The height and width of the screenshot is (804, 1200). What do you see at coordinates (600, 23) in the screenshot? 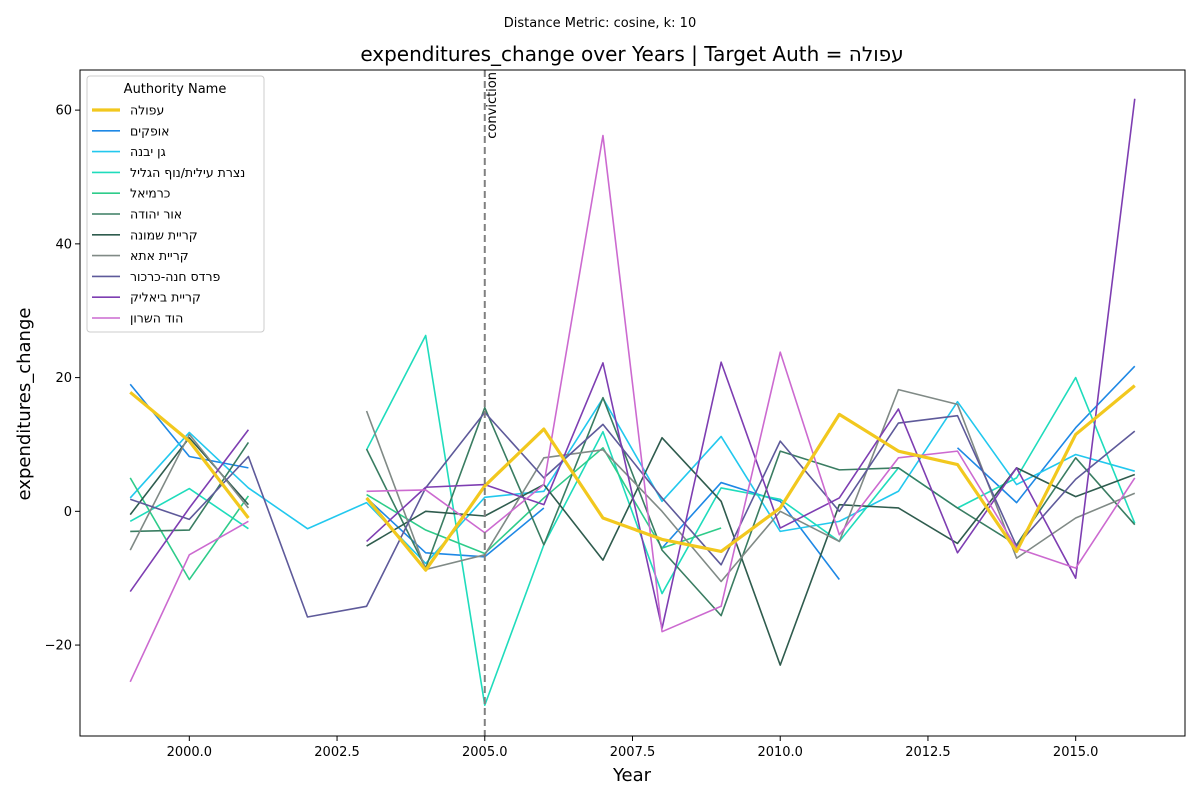
I see `chart-suptitle: Distance Metric: cosine, k: 10` at bounding box center [600, 23].